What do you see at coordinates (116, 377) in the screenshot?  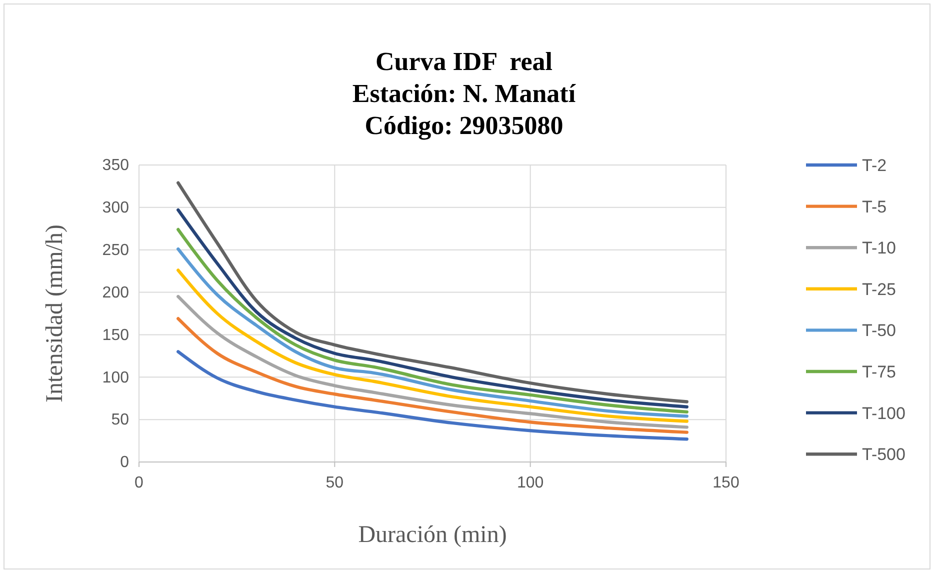 I see `y-tick-label: 100` at bounding box center [116, 377].